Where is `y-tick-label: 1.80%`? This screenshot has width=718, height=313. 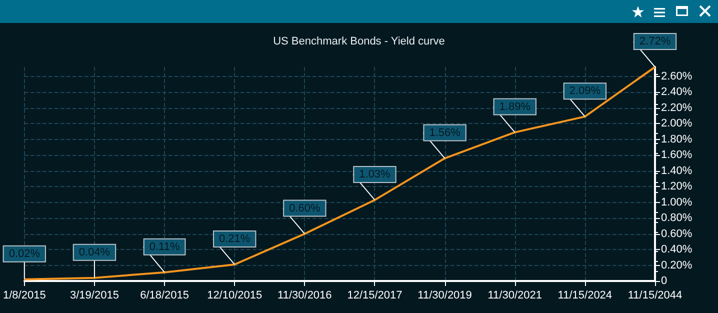
y-tick-label: 1.80% is located at coordinates (676, 139).